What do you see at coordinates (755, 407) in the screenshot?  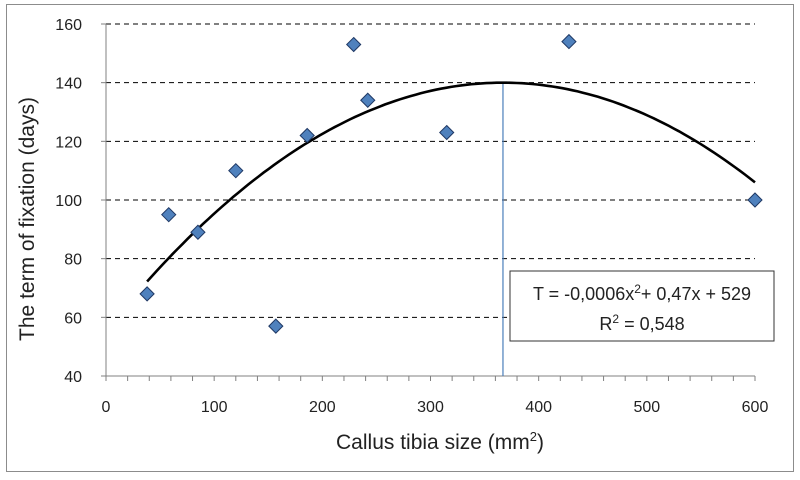 I see `x-tick-label: 600` at bounding box center [755, 407].